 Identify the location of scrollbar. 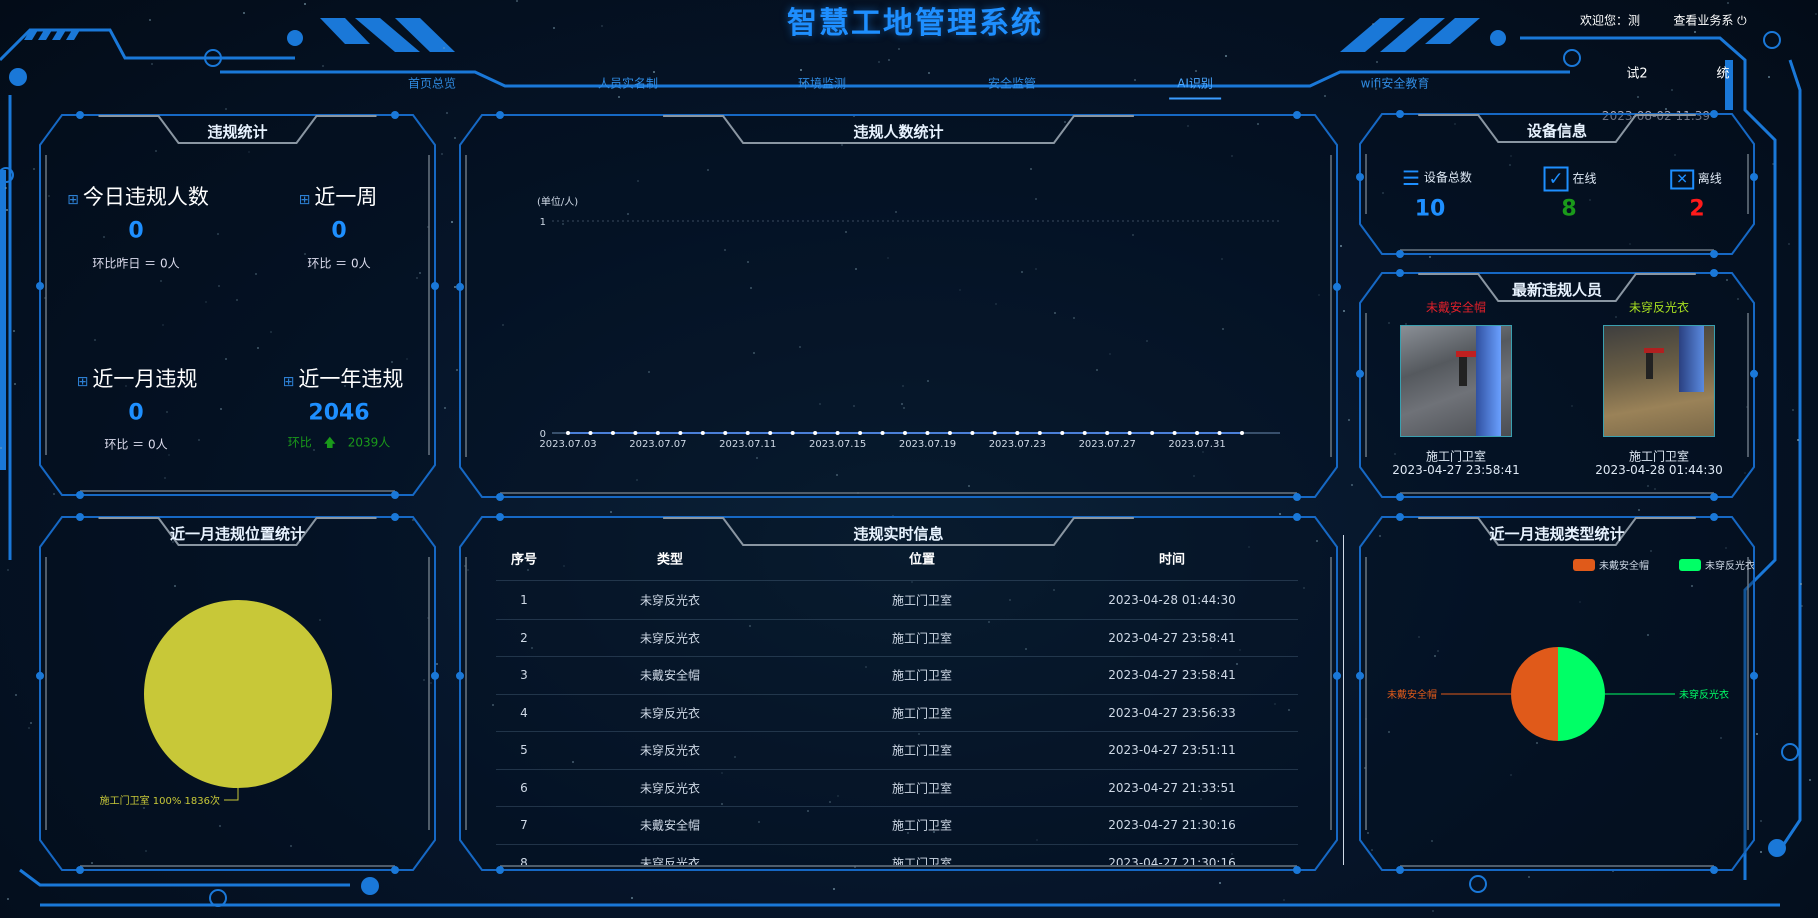
(1343, 700).